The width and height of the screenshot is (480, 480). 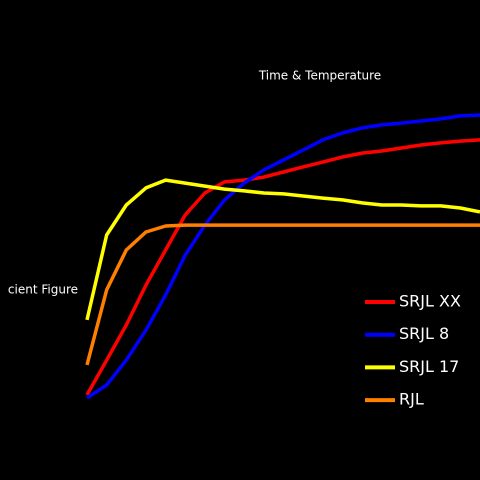 I want to click on legend-label: SRJL 17, so click(x=429, y=366).